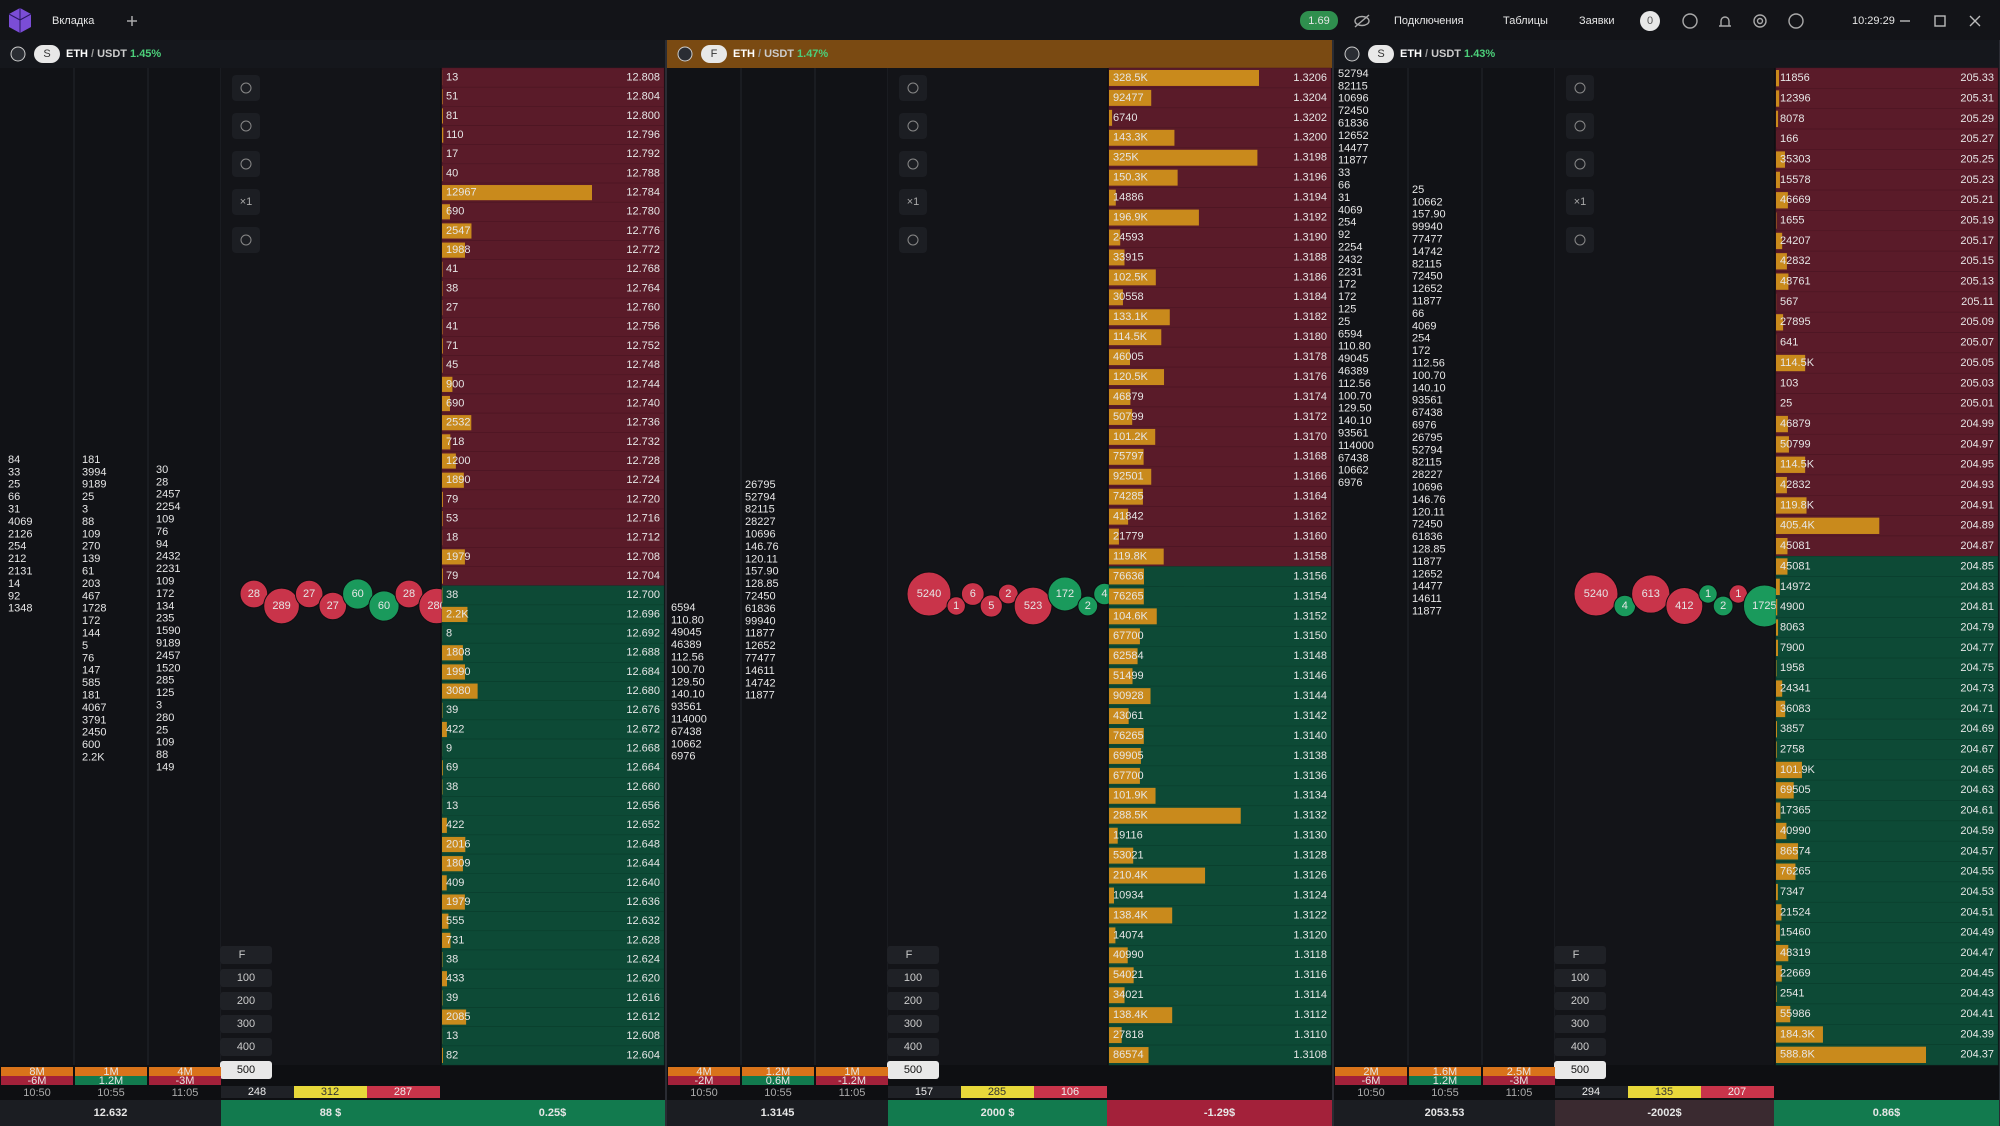 Image resolution: width=2000 pixels, height=1126 pixels. What do you see at coordinates (1310, 935) in the screenshot?
I see `book-price: 1.3120` at bounding box center [1310, 935].